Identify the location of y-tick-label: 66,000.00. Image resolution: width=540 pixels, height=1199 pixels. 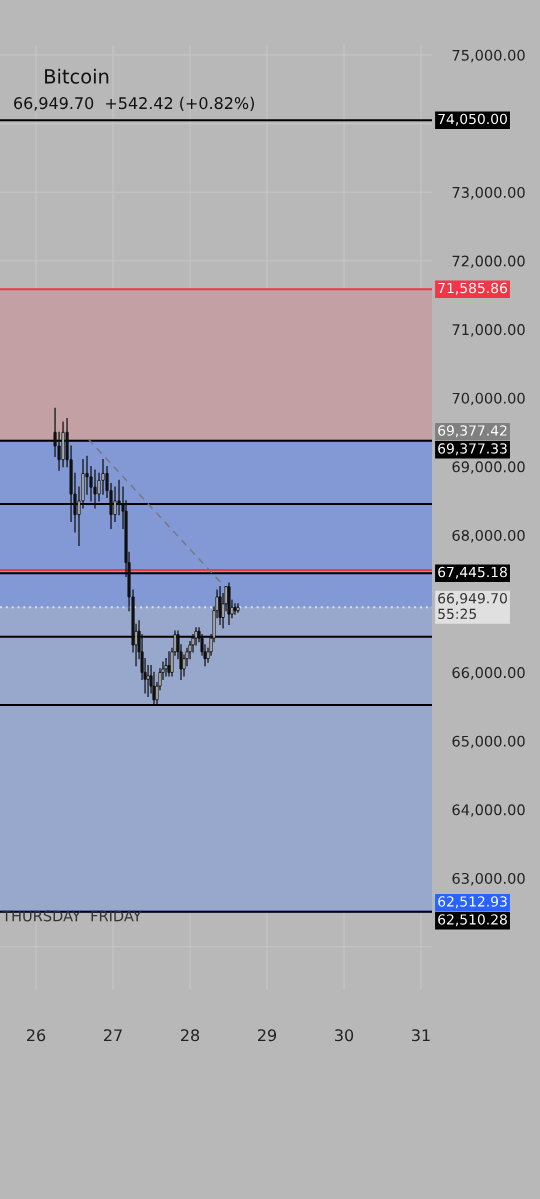
(488, 673).